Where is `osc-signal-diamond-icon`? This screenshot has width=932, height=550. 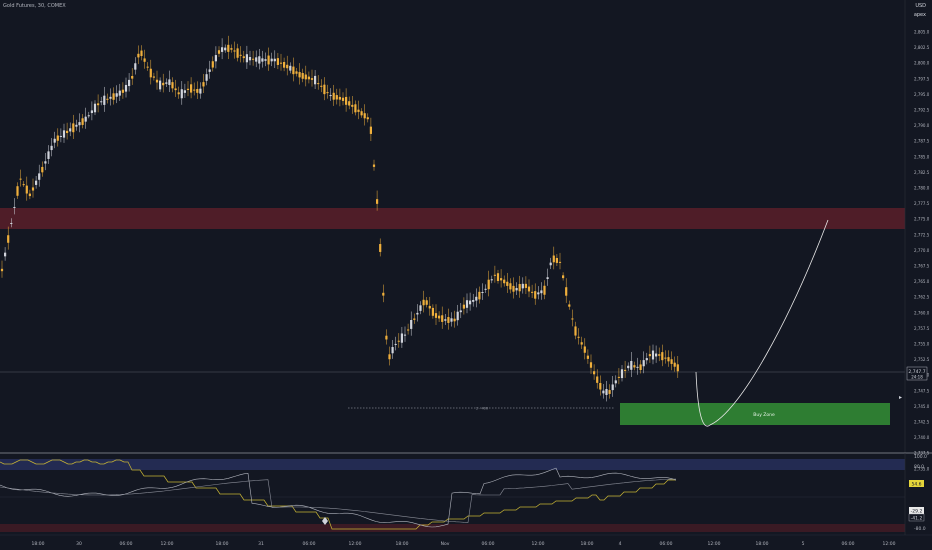
osc-signal-diamond-icon is located at coordinates (325, 521).